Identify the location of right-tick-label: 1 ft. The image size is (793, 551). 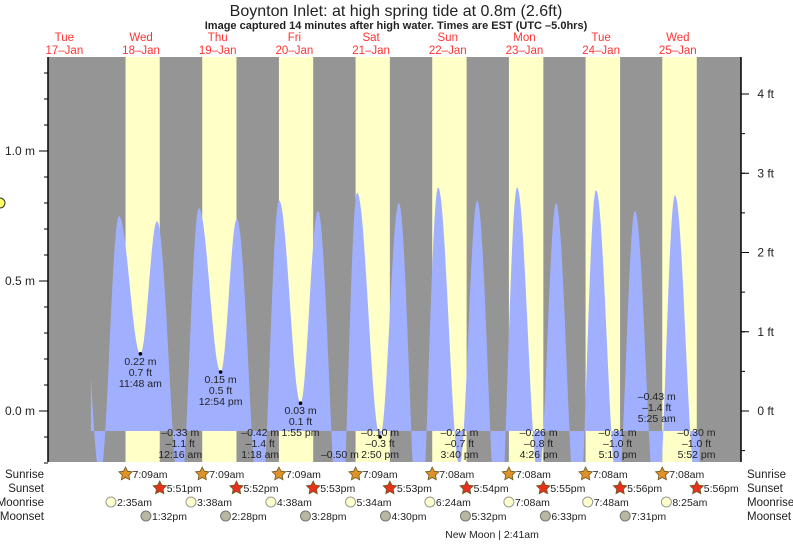
(765, 332).